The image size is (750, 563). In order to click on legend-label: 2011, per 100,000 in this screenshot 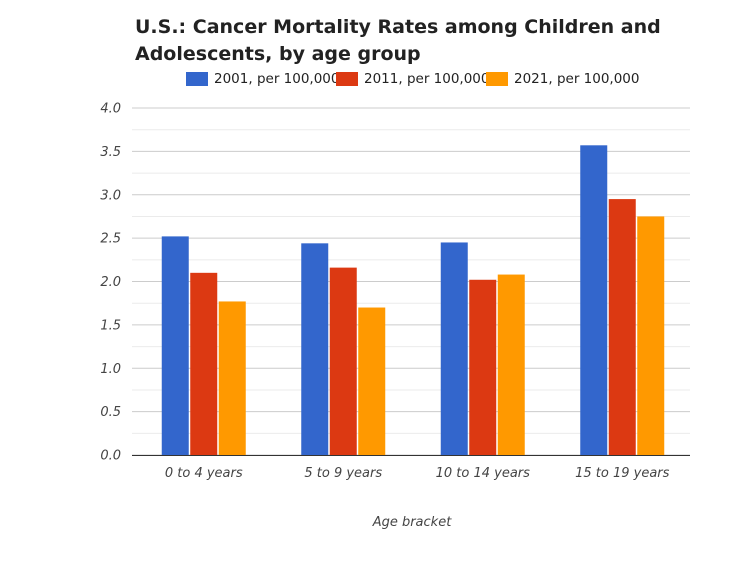, I will do `click(427, 79)`.